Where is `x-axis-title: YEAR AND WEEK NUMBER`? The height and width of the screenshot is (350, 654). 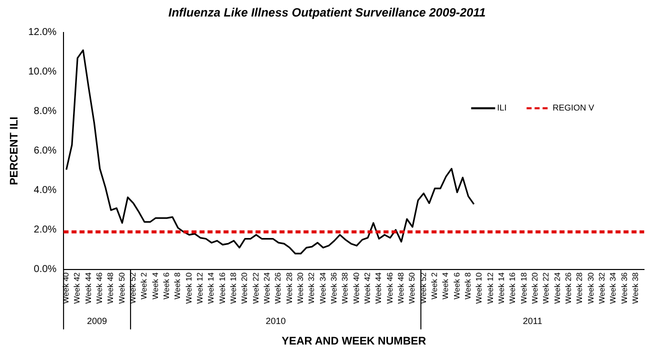 x-axis-title: YEAR AND WEEK NUMBER is located at coordinates (354, 341).